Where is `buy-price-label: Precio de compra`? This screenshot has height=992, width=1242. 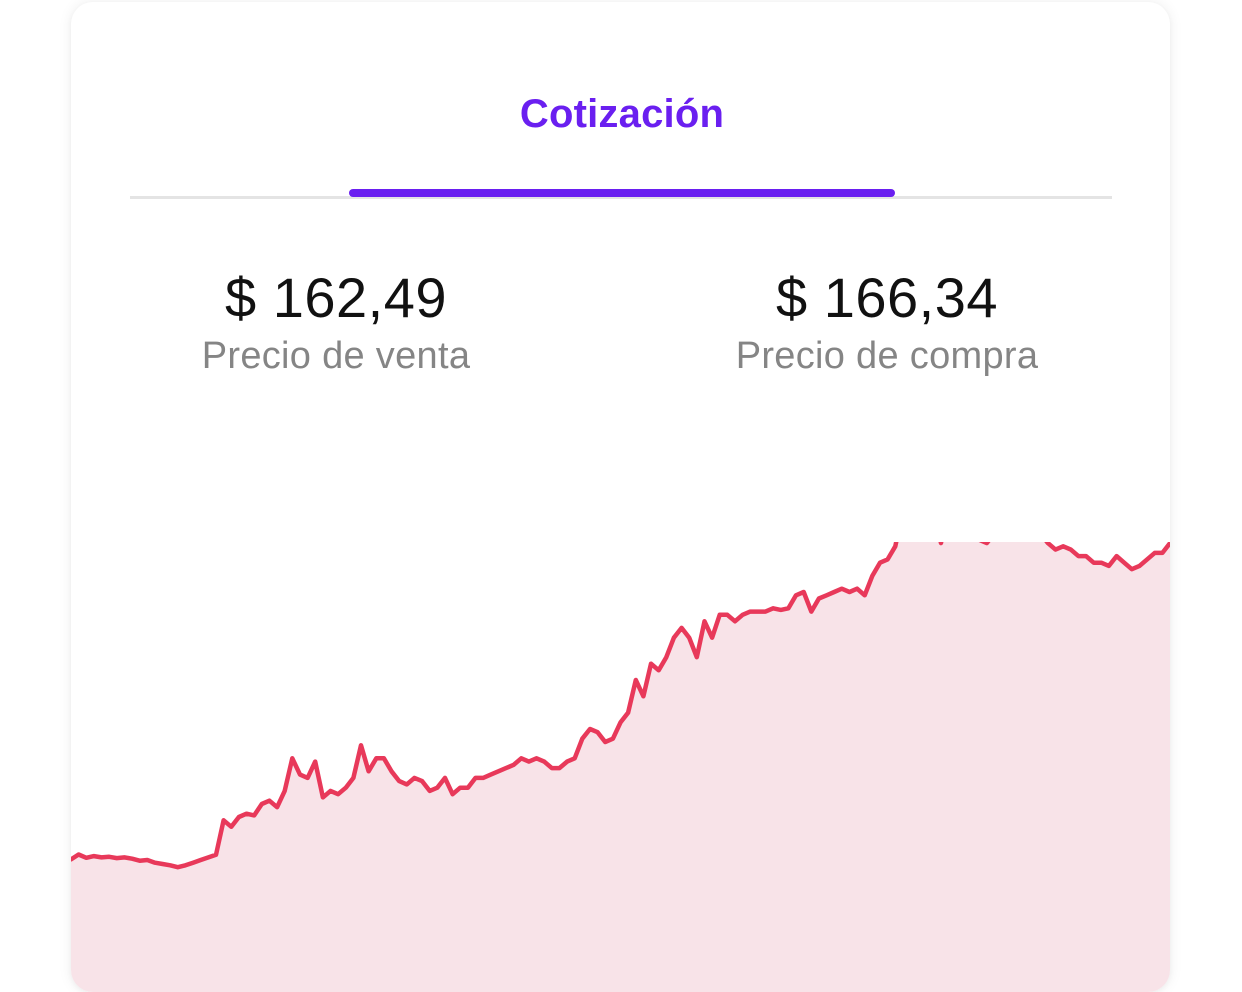
buy-price-label: Precio de compra is located at coordinates (887, 356).